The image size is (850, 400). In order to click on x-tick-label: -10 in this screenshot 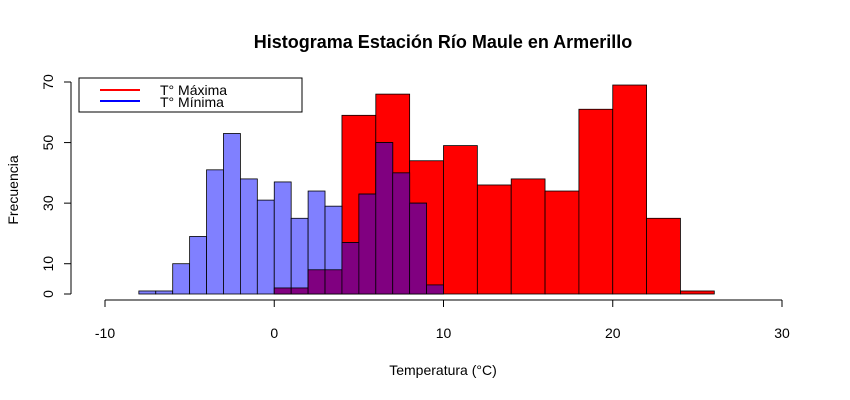, I will do `click(105, 333)`.